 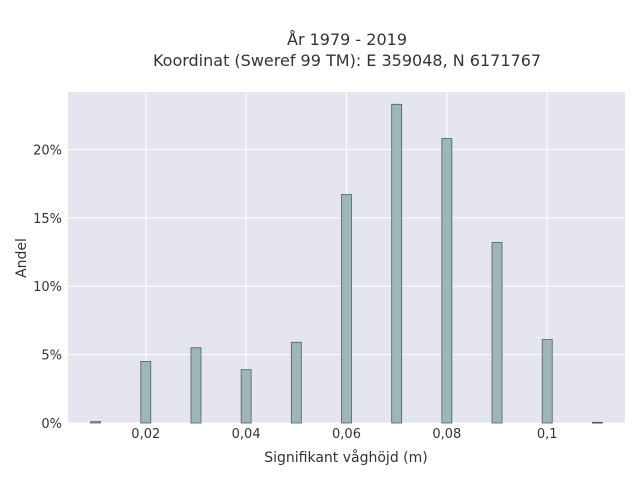 I want to click on y-tick-label-1: 5%, so click(x=51, y=356).